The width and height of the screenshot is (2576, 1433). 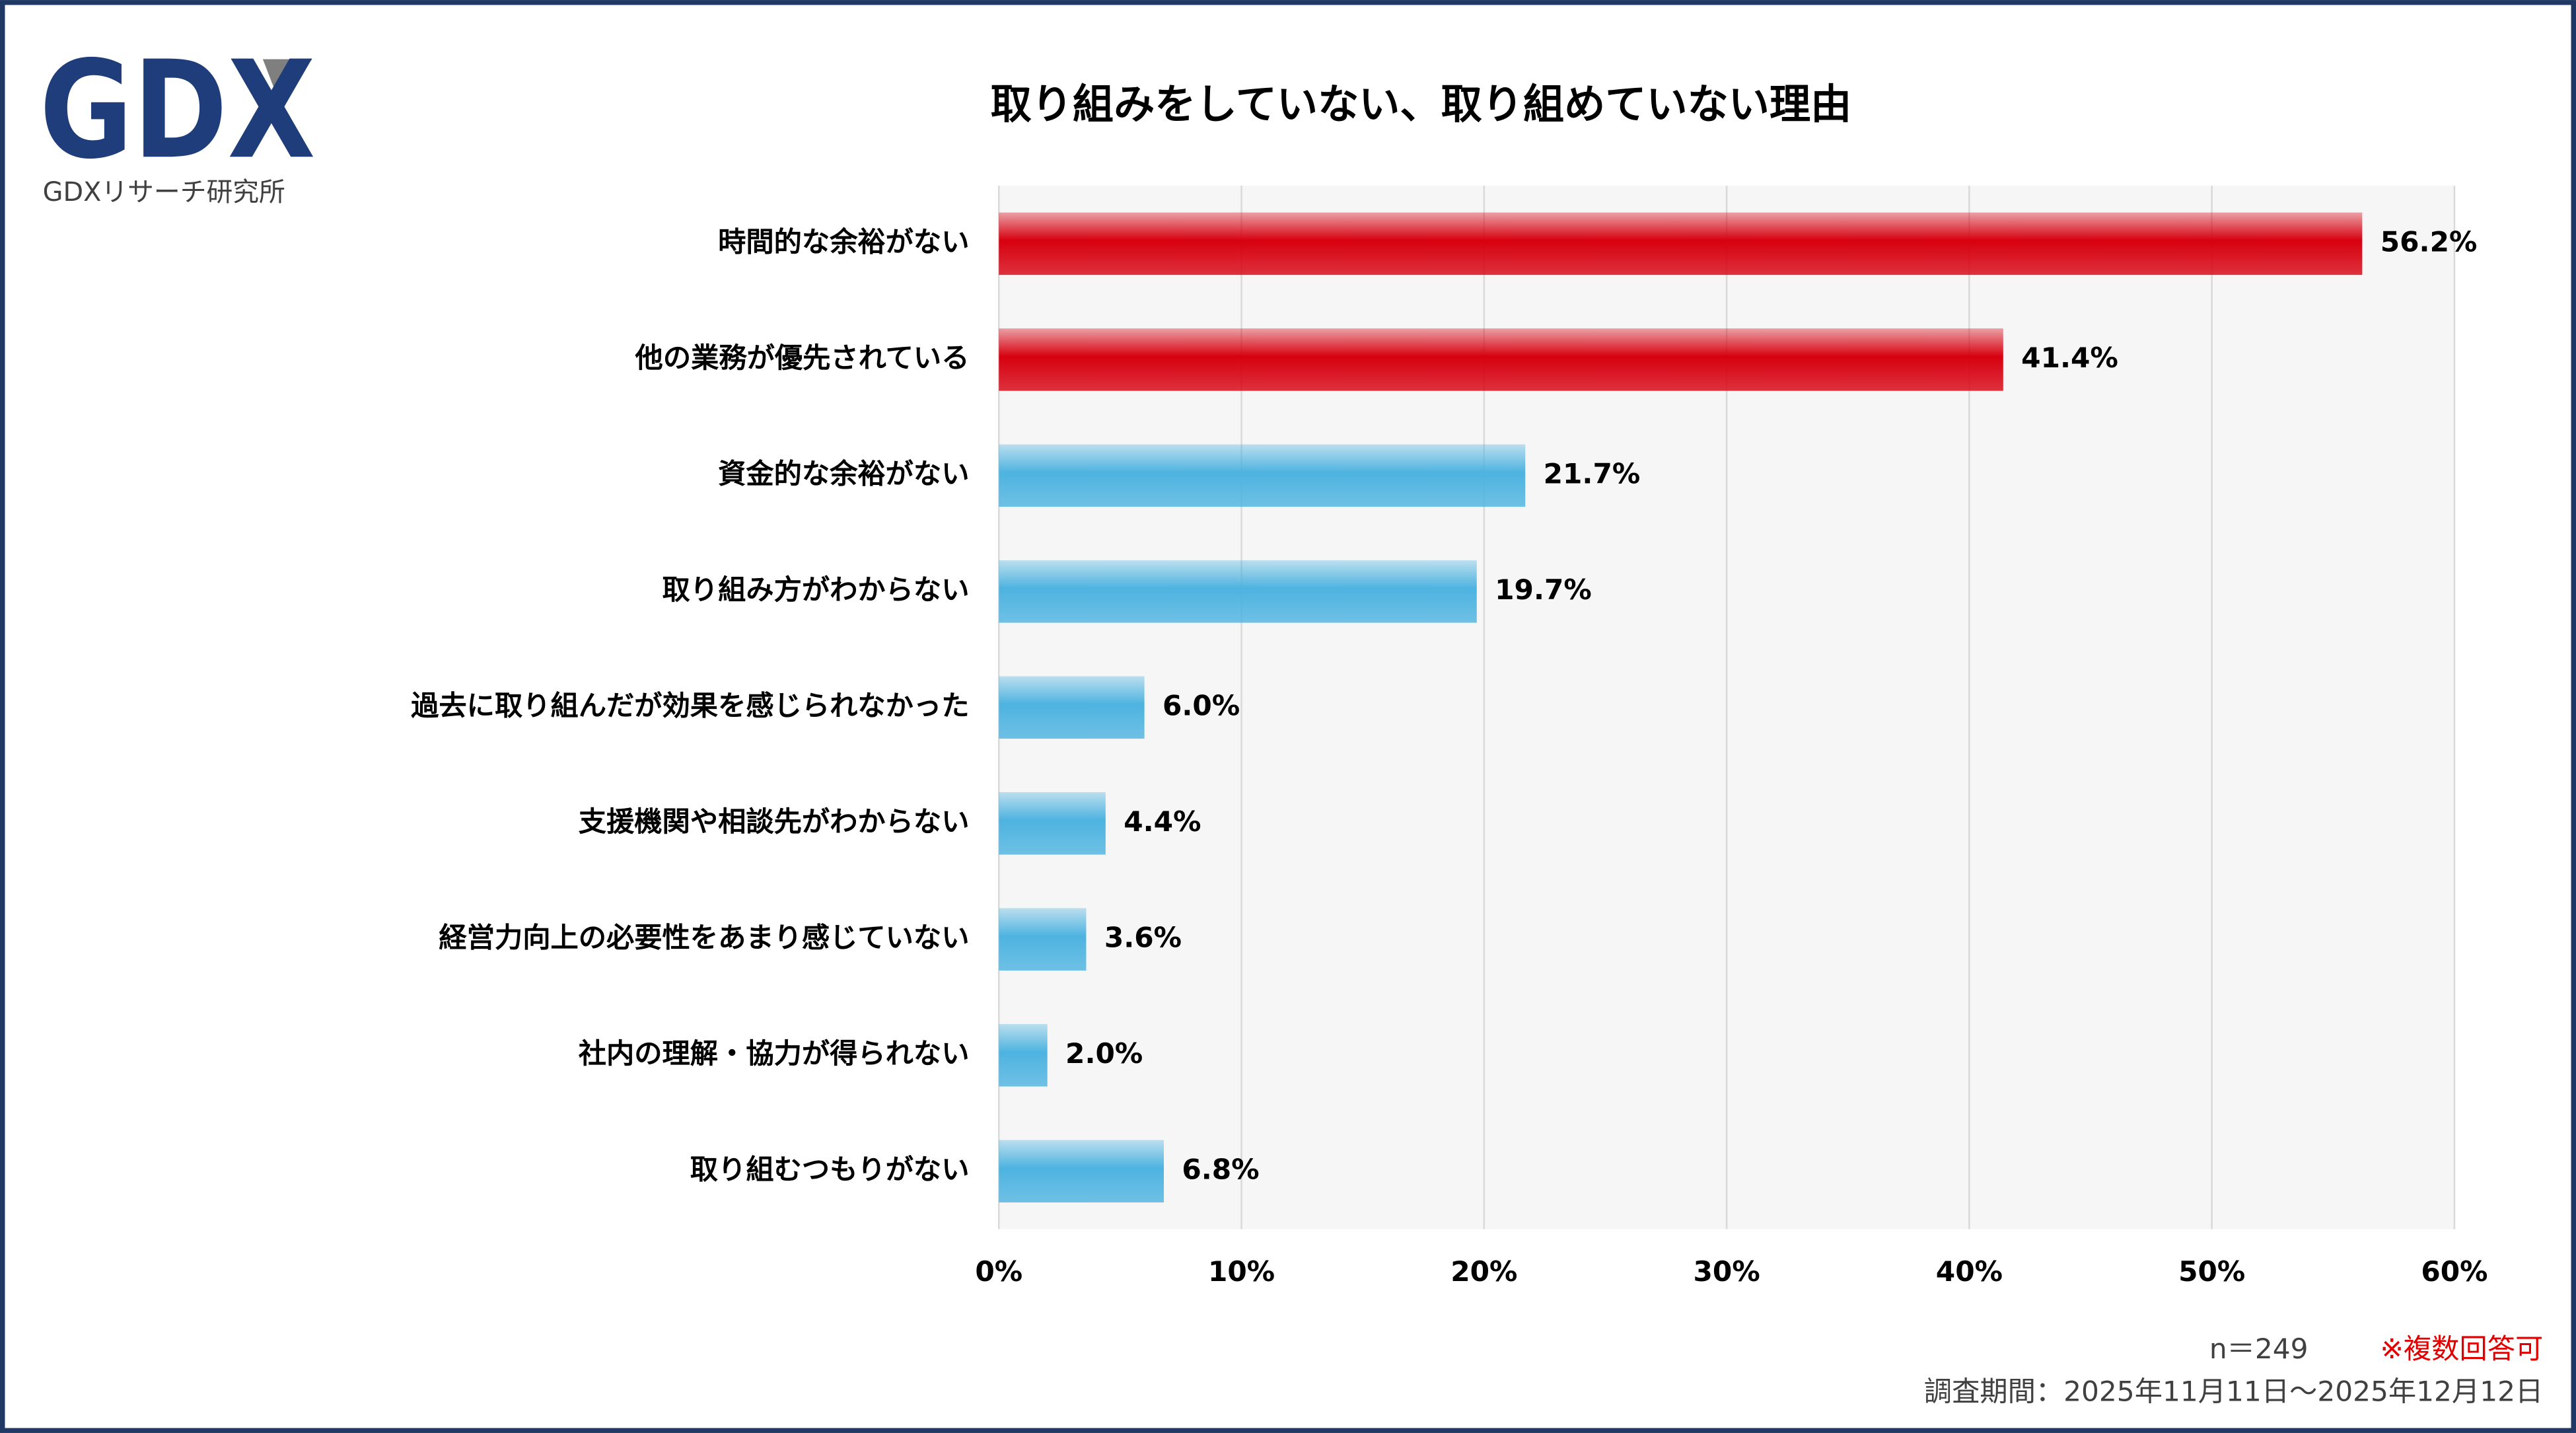 I want to click on logo-name: GDXリサーチ研究所, so click(x=164, y=192).